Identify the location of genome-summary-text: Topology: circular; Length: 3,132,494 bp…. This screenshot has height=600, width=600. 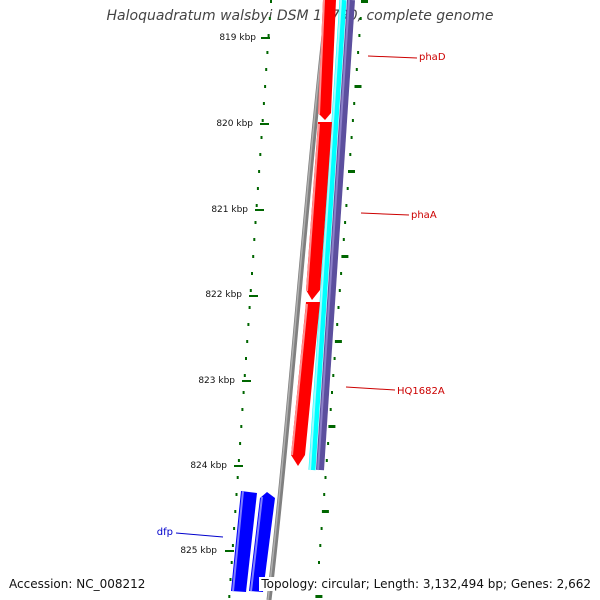
(426, 584).